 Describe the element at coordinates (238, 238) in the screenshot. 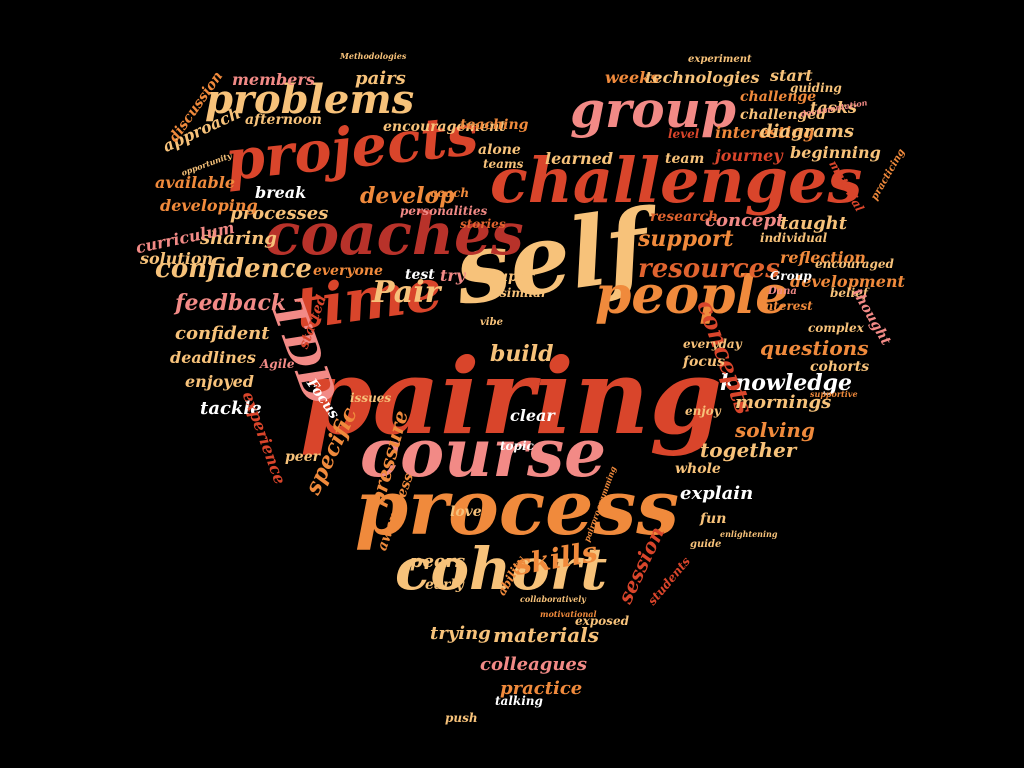

I see `word-cloud-word: sharing` at that location.